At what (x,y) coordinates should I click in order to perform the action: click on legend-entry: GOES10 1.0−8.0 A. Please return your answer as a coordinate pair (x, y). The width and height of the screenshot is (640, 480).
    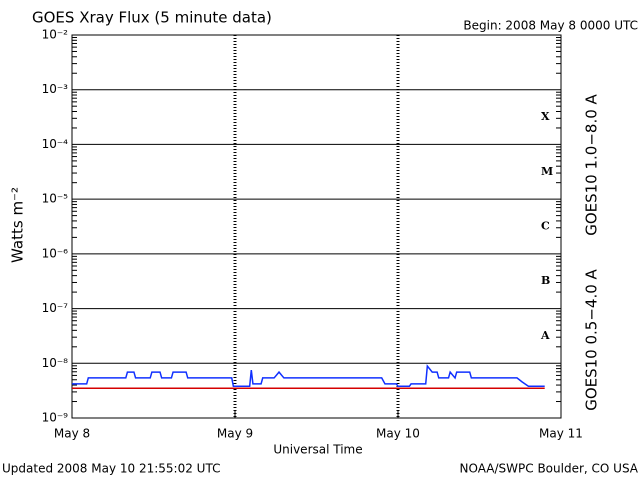
    Looking at the image, I should click on (592, 164).